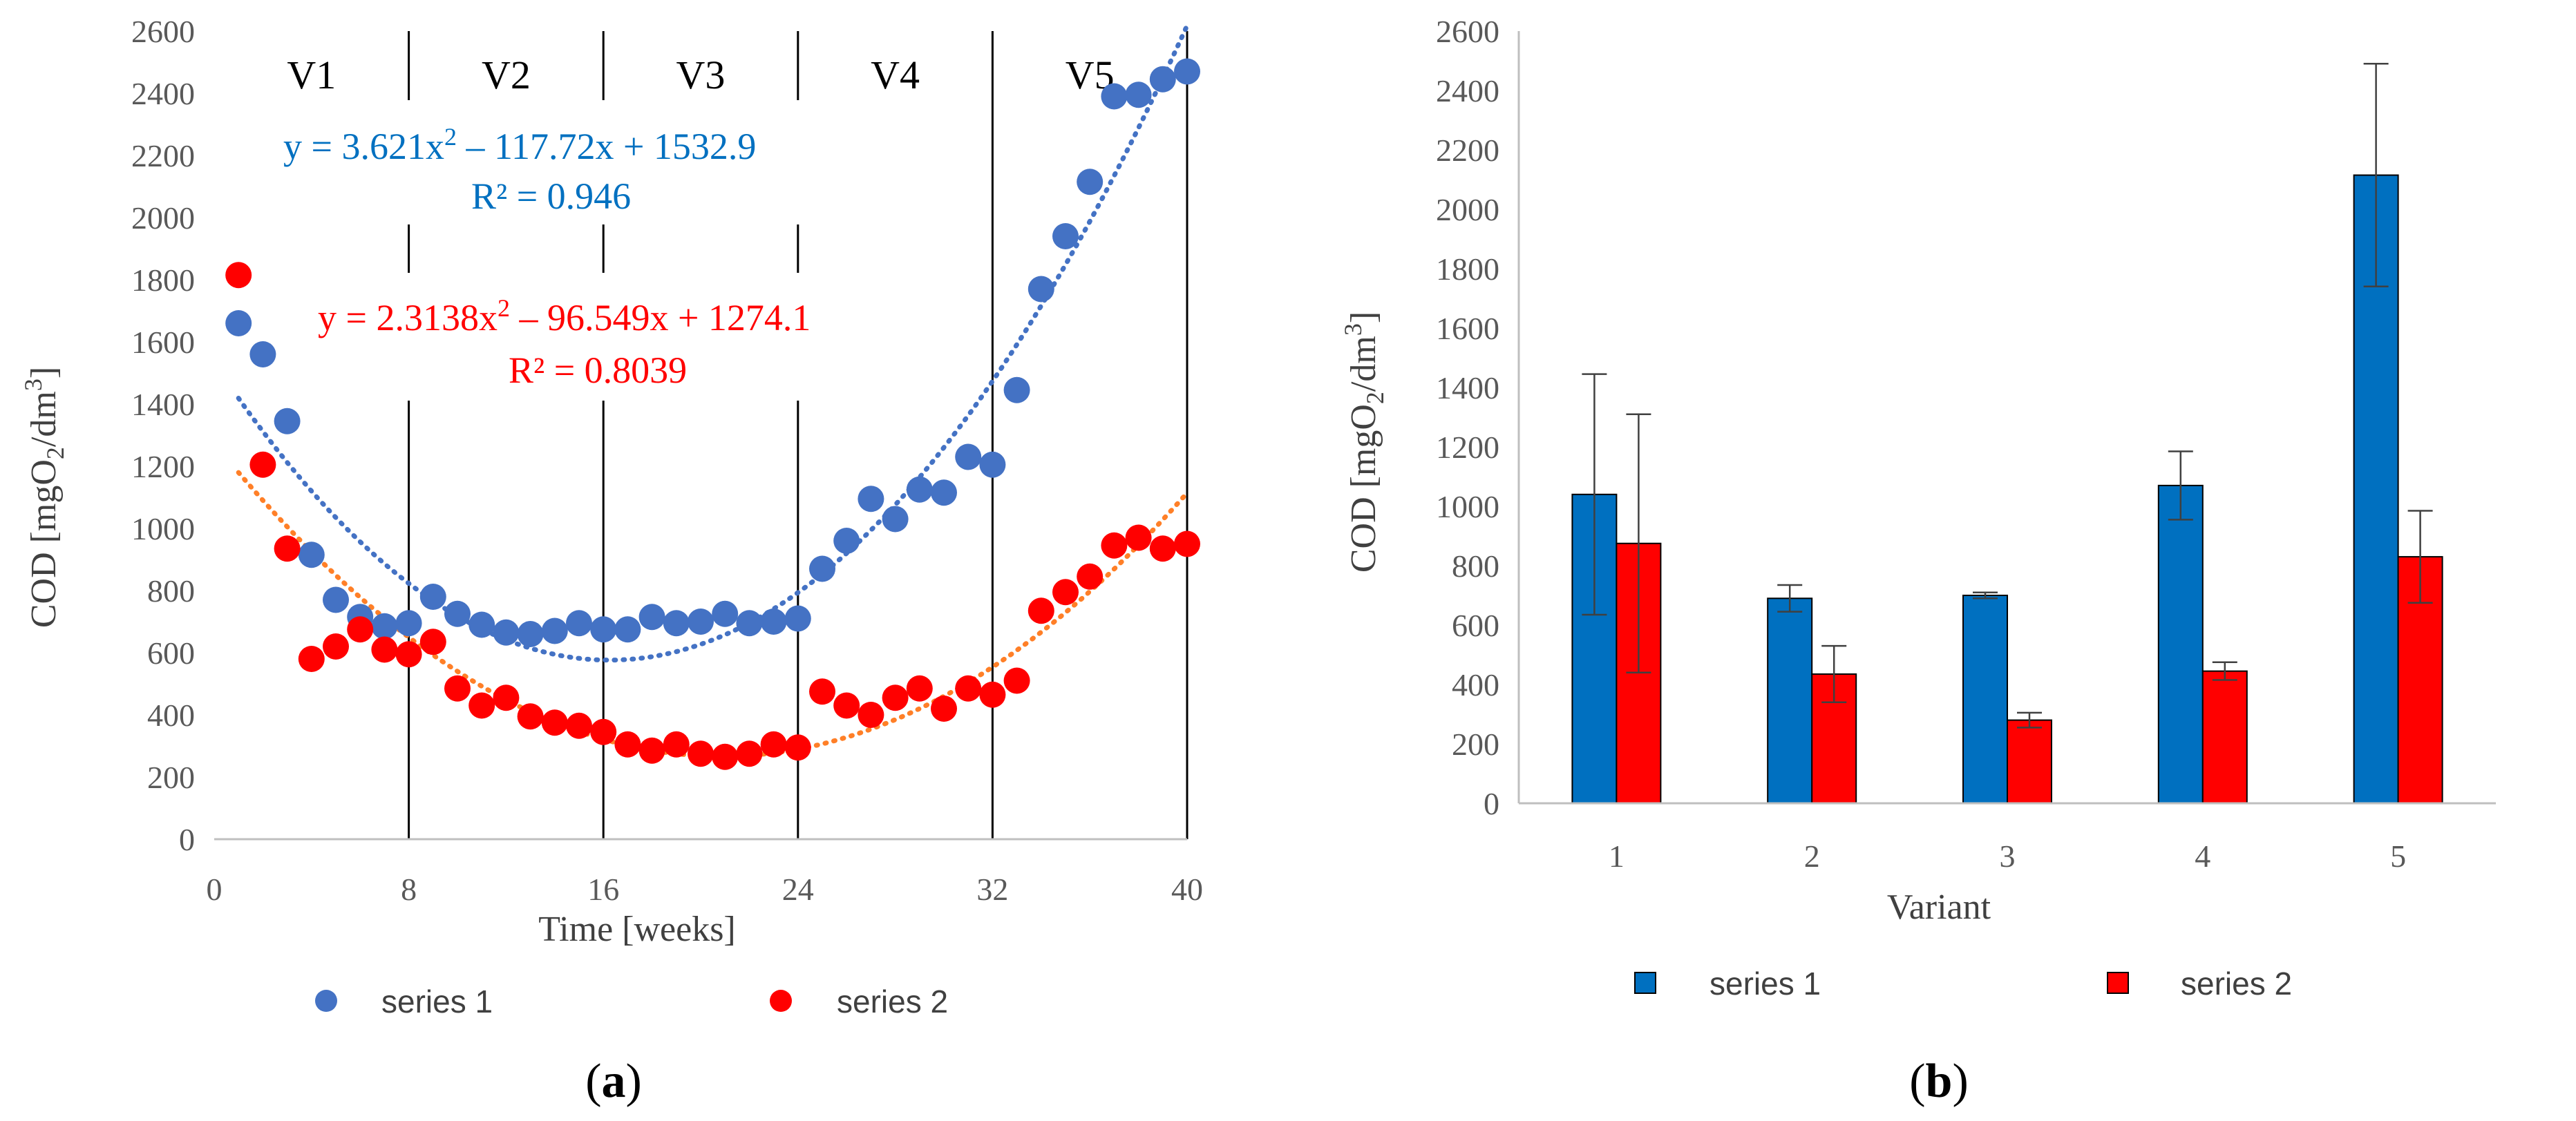 This screenshot has height=1121, width=2576. I want to click on y-tick-label: 1200, so click(163, 467).